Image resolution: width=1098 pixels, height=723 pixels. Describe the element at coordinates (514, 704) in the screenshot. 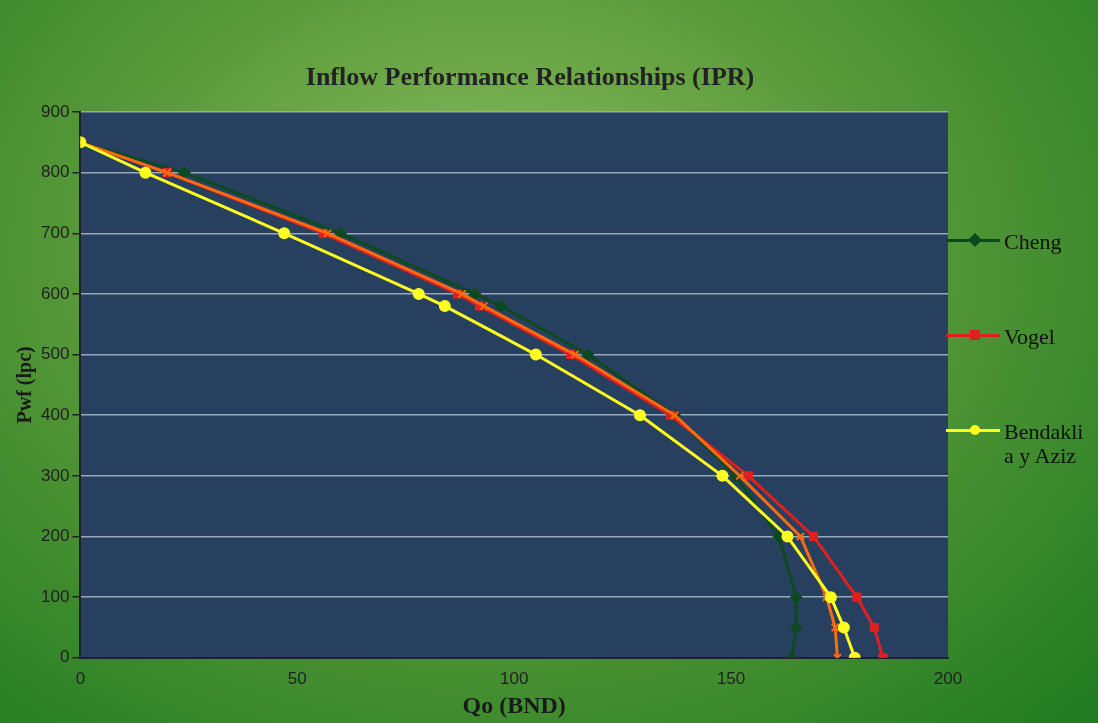

I see `x-axis-title: Qo (BND)` at that location.